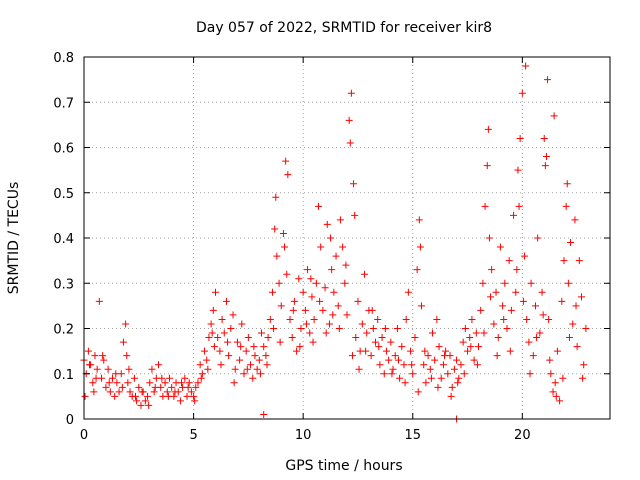  I want to click on y-tick-label: 0.7, so click(63, 103).